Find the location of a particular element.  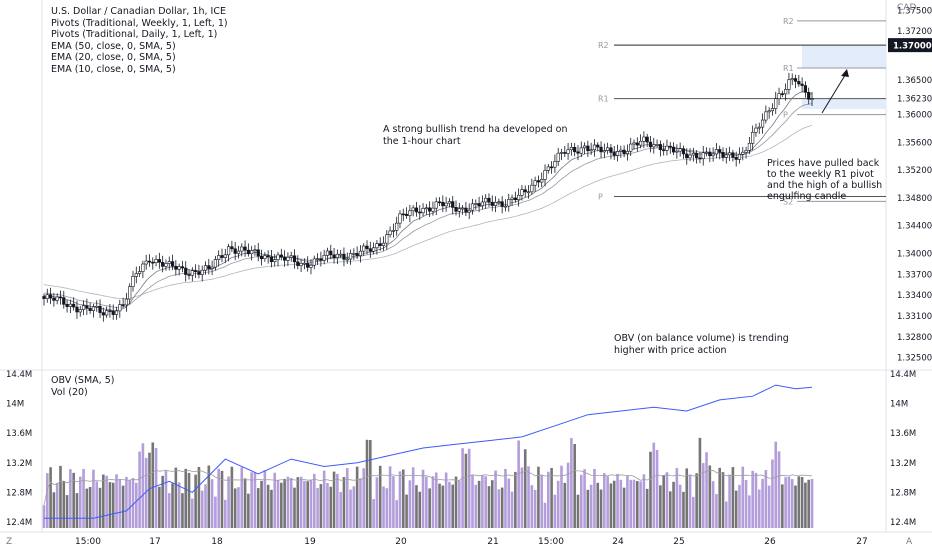

pivot-label: P is located at coordinates (785, 115).